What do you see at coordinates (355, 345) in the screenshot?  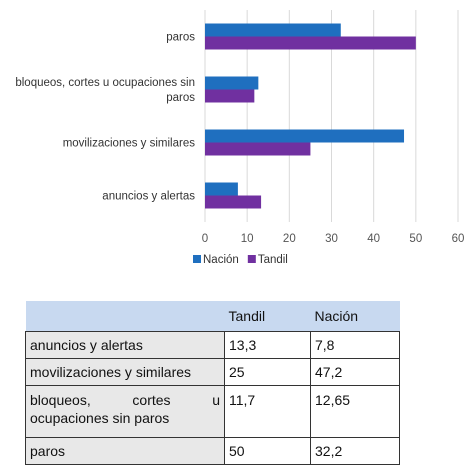 I see `row-nacion: 7,8` at bounding box center [355, 345].